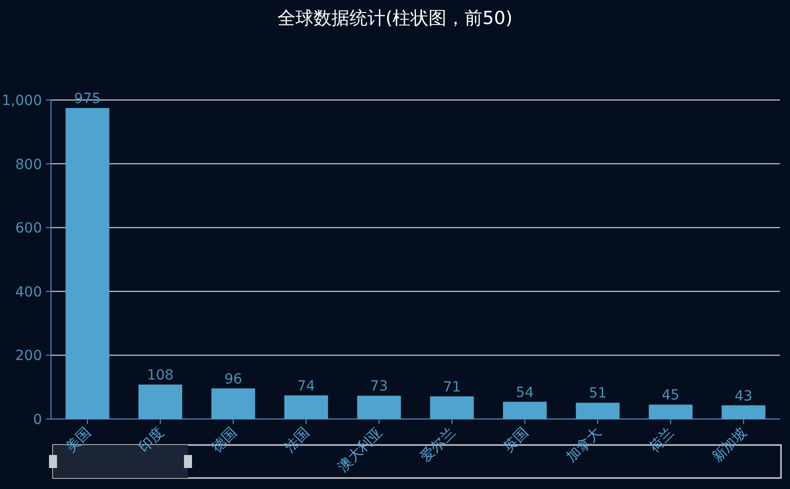  I want to click on data-label: 71, so click(452, 387).